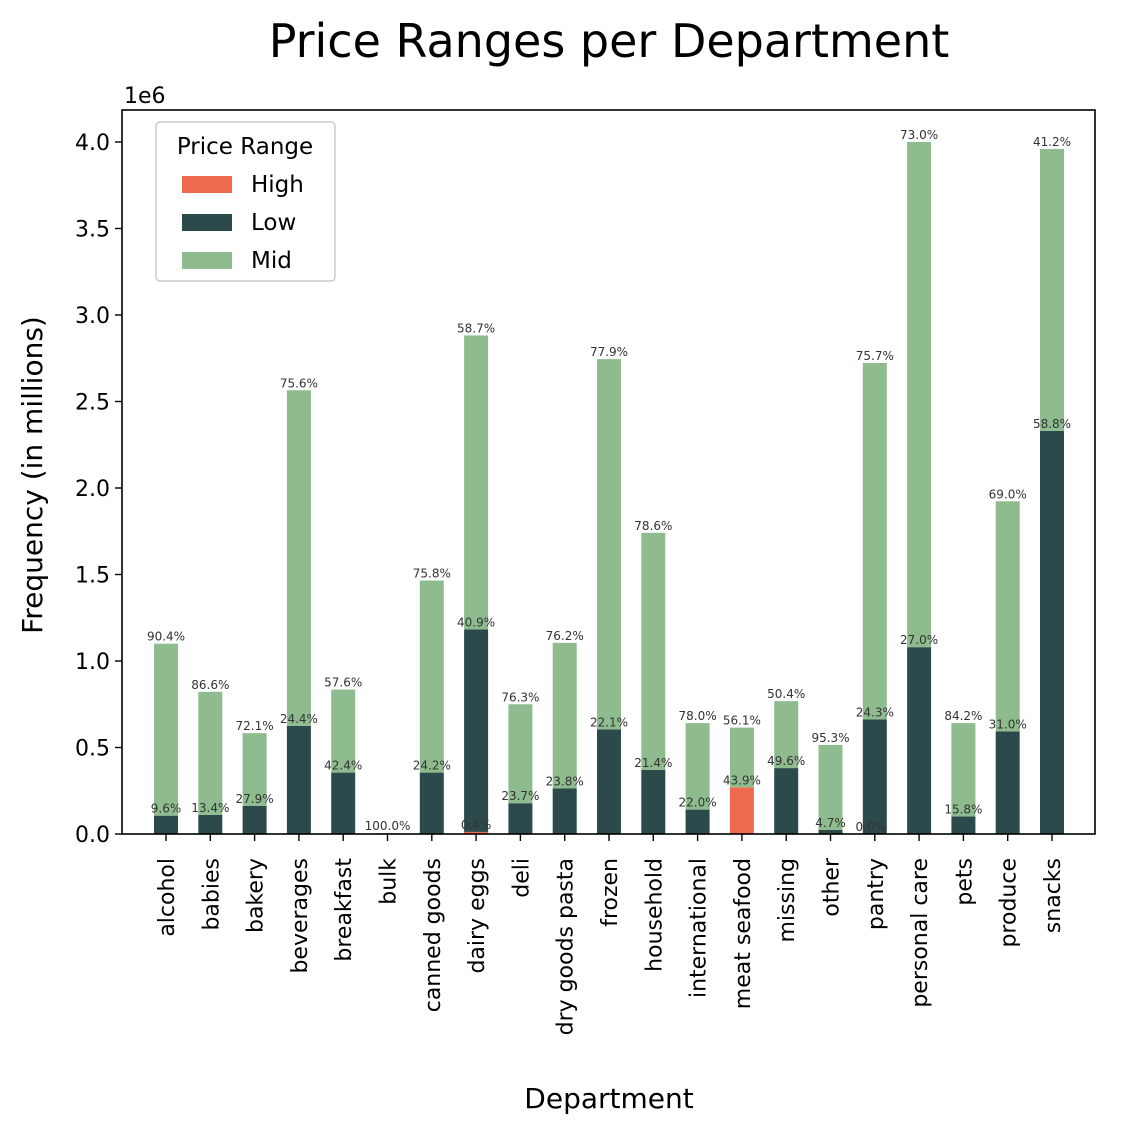 Image resolution: width=1129 pixels, height=1123 pixels. What do you see at coordinates (433, 935) in the screenshot?
I see `x-tick-label: canned goods` at bounding box center [433, 935].